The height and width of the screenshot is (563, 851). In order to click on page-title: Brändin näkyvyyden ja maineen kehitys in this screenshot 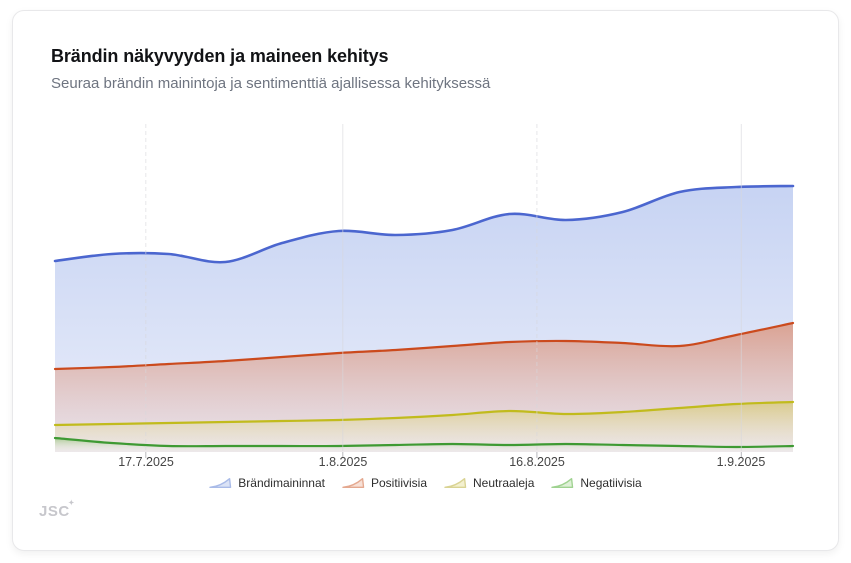, I will do `click(220, 56)`.